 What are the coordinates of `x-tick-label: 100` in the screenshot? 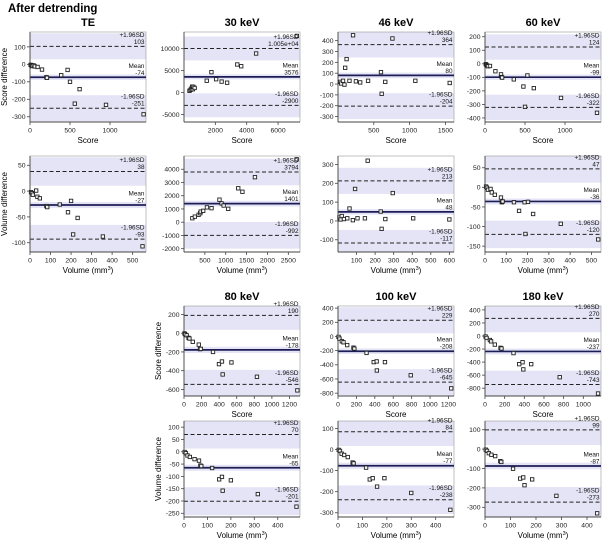 It's located at (511, 526).